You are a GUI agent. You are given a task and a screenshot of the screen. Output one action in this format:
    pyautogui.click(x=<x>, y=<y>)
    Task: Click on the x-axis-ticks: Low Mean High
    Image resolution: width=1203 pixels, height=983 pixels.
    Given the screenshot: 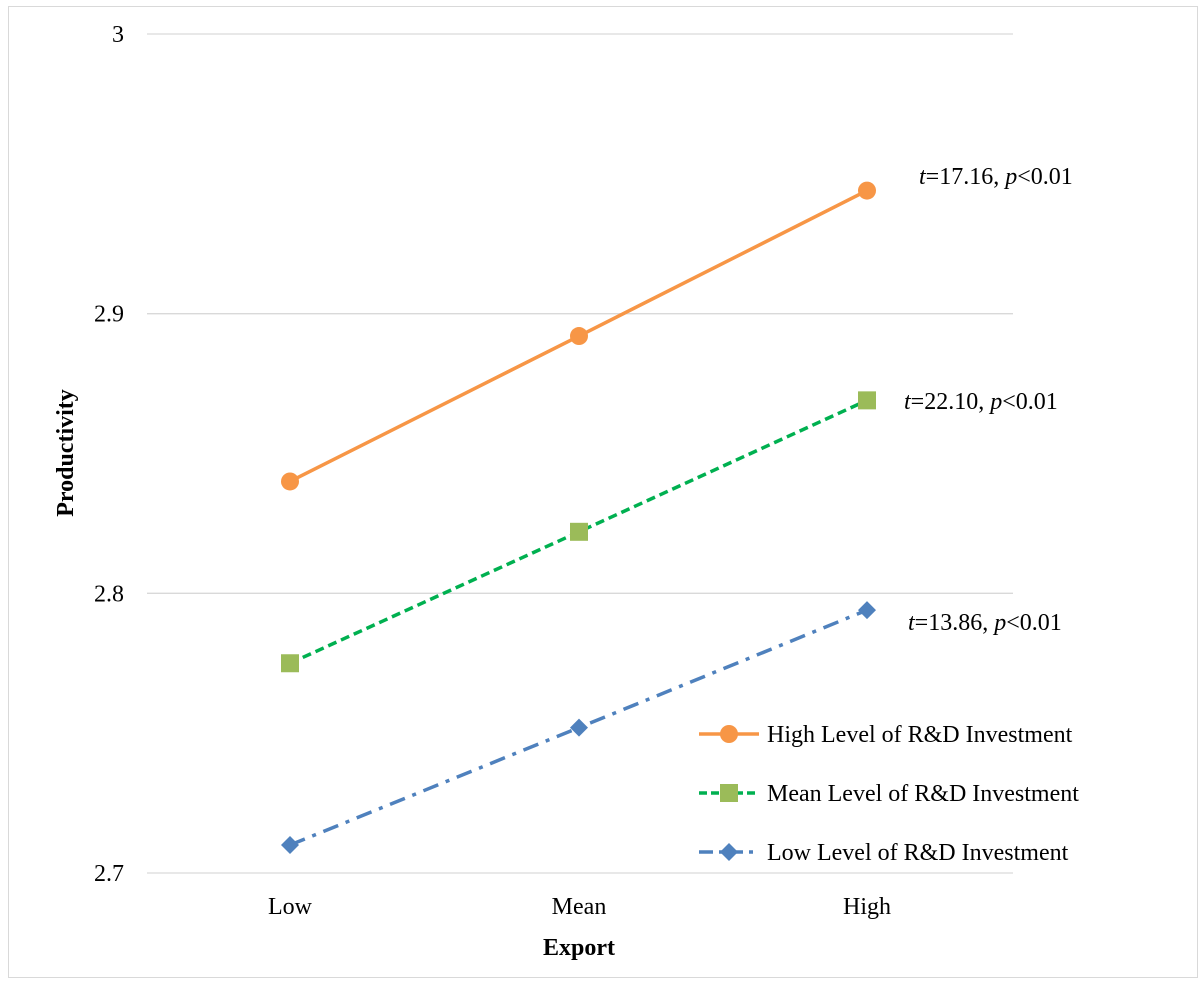 What is the action you would take?
    pyautogui.click(x=579, y=907)
    